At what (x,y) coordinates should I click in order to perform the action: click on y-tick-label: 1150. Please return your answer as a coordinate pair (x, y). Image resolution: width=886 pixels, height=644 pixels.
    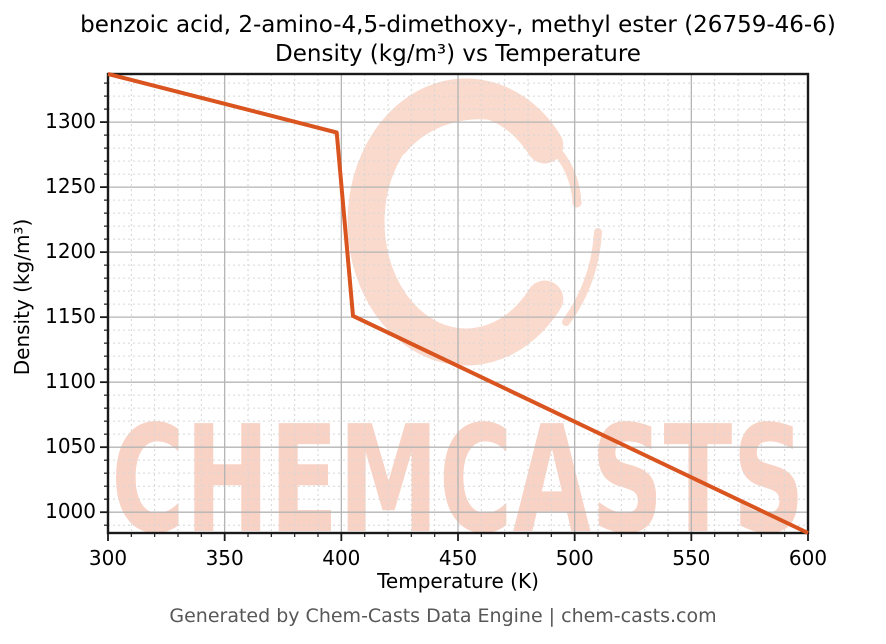
    Looking at the image, I should click on (70, 316).